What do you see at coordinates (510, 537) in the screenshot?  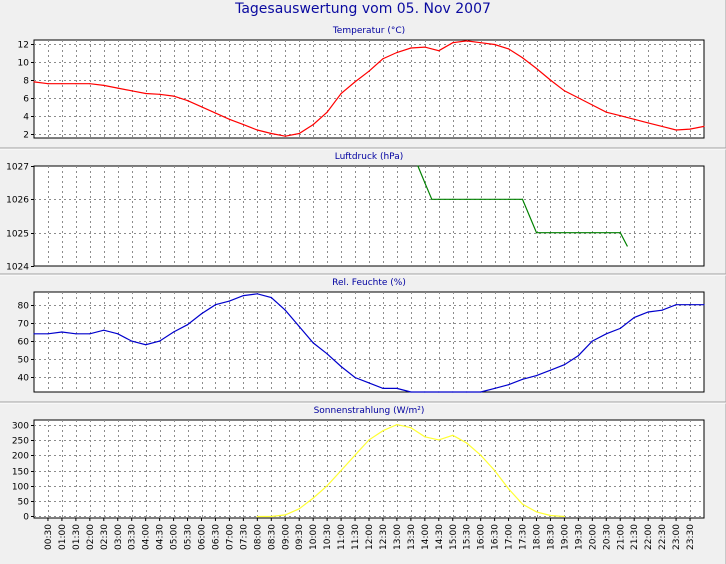 I see `x-tick-label: 17:00` at bounding box center [510, 537].